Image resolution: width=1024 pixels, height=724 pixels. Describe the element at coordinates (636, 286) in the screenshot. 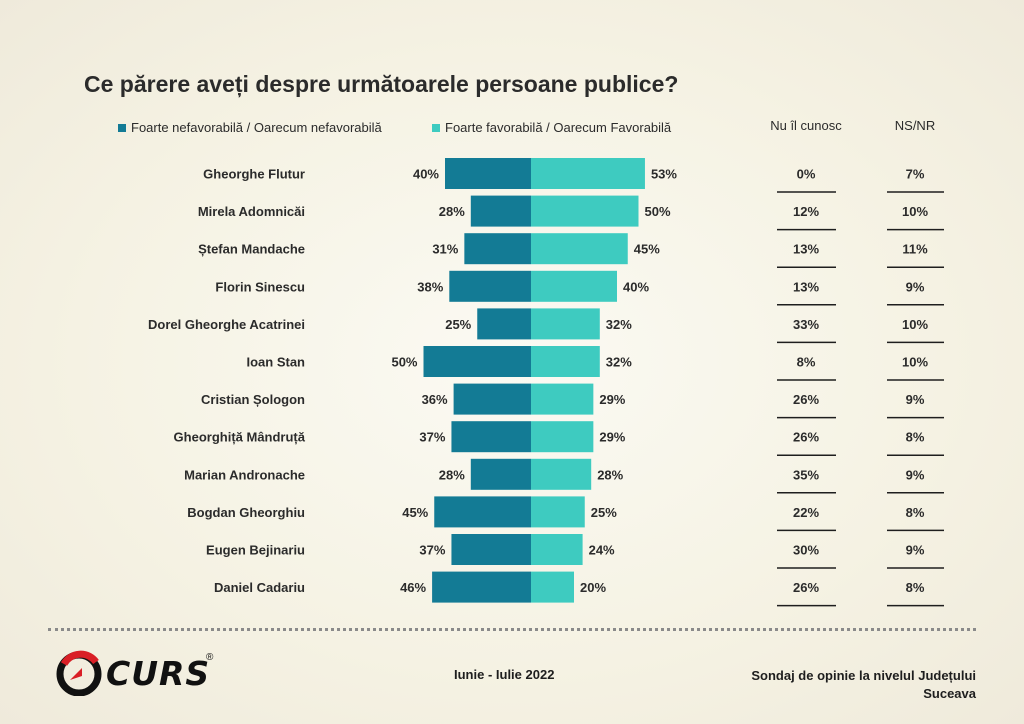

I see `data-label-favorable: 40%` at that location.